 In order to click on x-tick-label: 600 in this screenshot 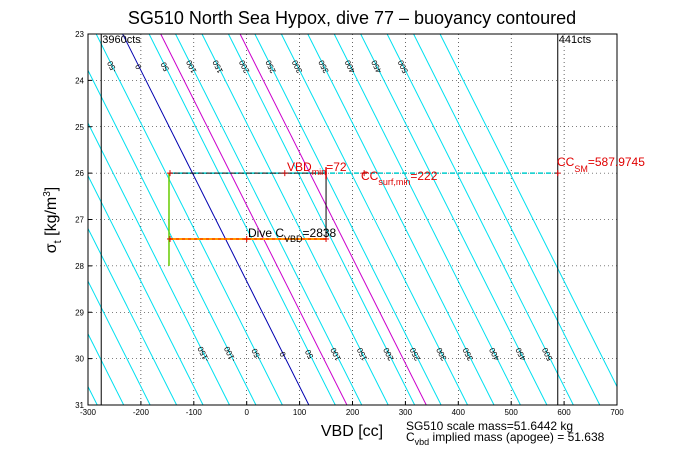, I will do `click(564, 412)`.